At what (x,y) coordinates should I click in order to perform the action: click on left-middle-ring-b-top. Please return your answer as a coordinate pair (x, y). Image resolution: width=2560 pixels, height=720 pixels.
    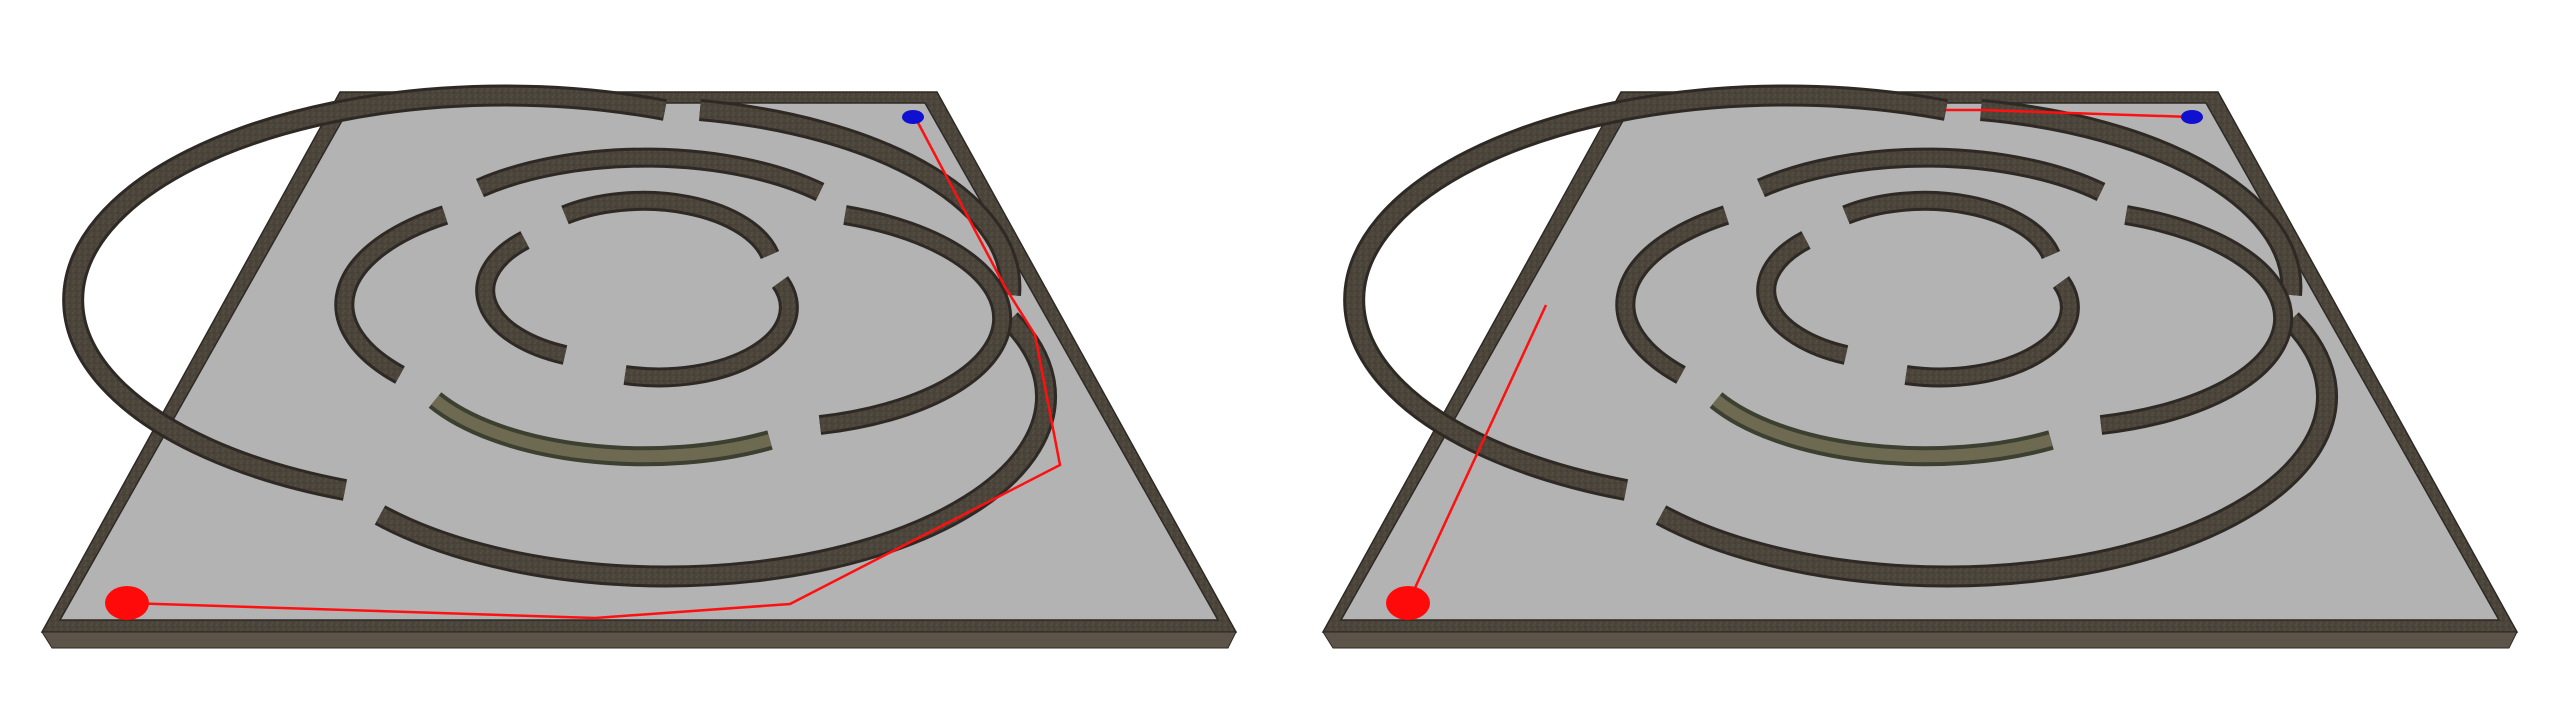
    Looking at the image, I should click on (392, 295).